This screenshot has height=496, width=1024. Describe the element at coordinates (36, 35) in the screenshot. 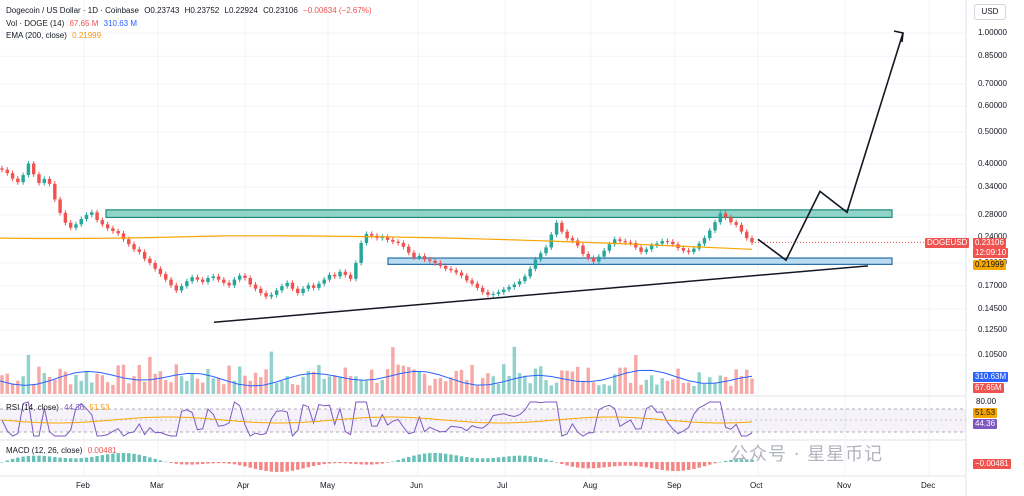

I see `ema-label: EMA (200, close)` at that location.